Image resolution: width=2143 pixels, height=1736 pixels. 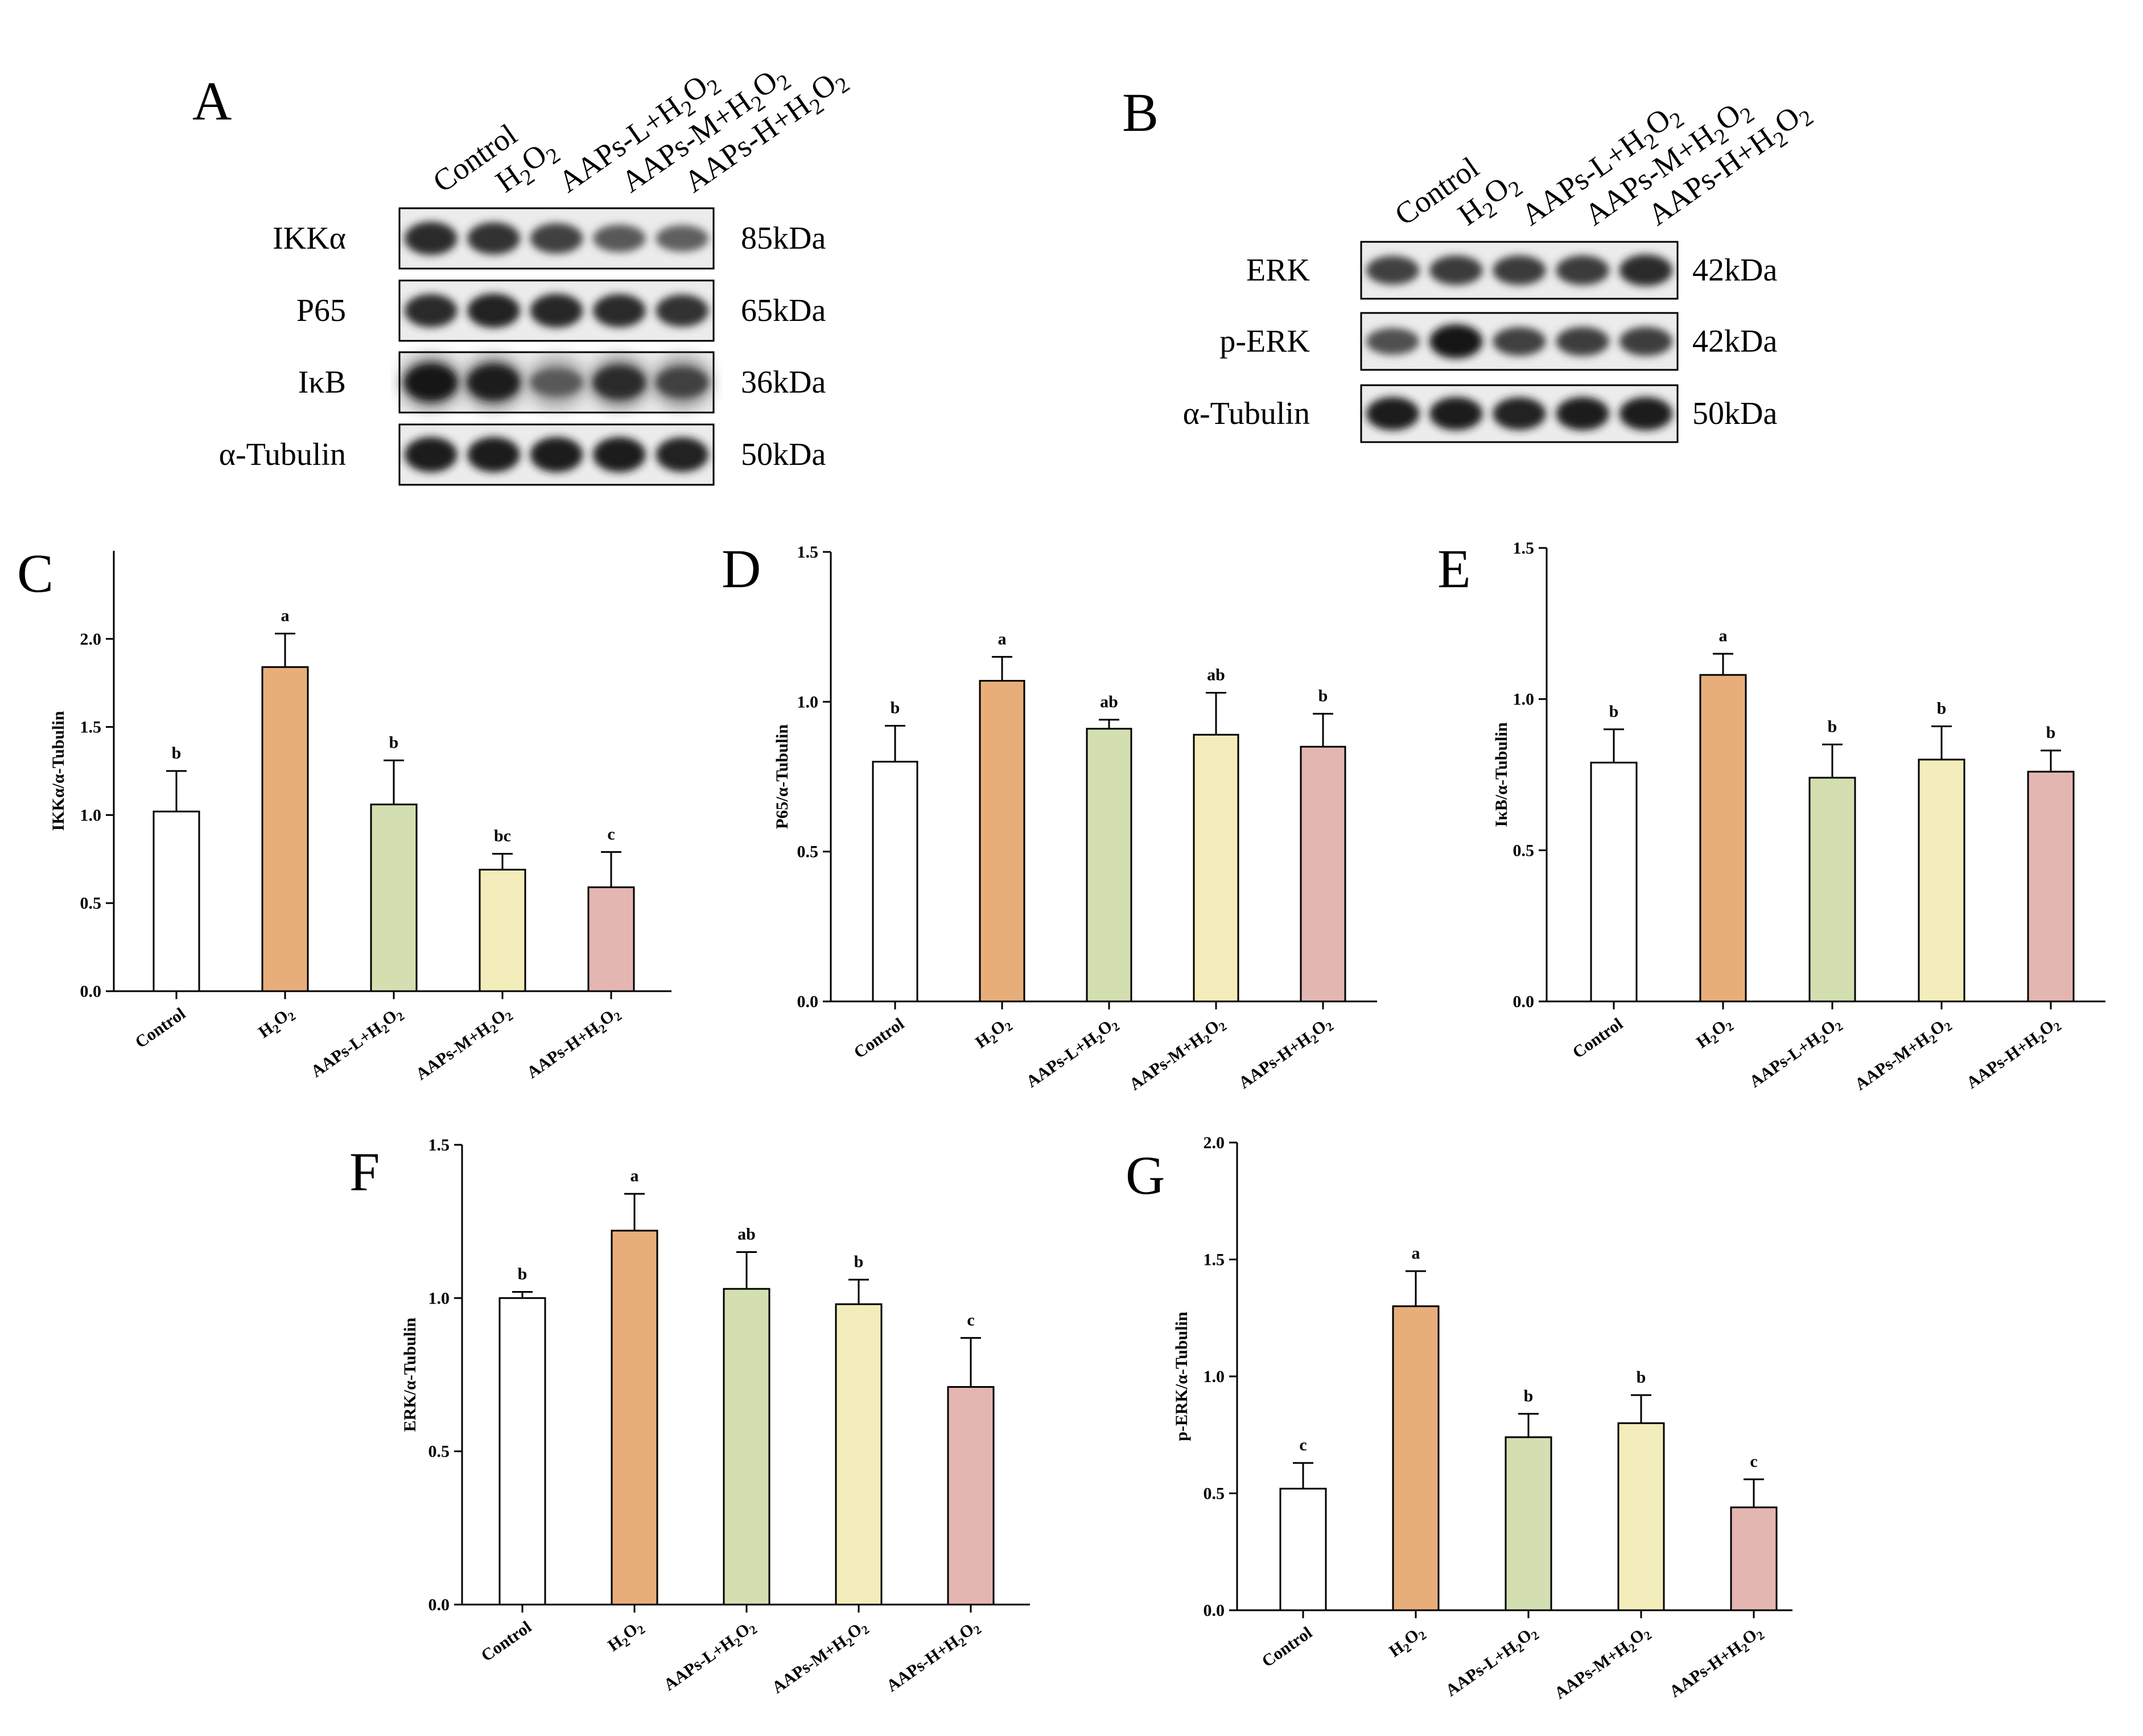 I want to click on y-axis-title: IκB/α-Tubulin, so click(x=1501, y=774).